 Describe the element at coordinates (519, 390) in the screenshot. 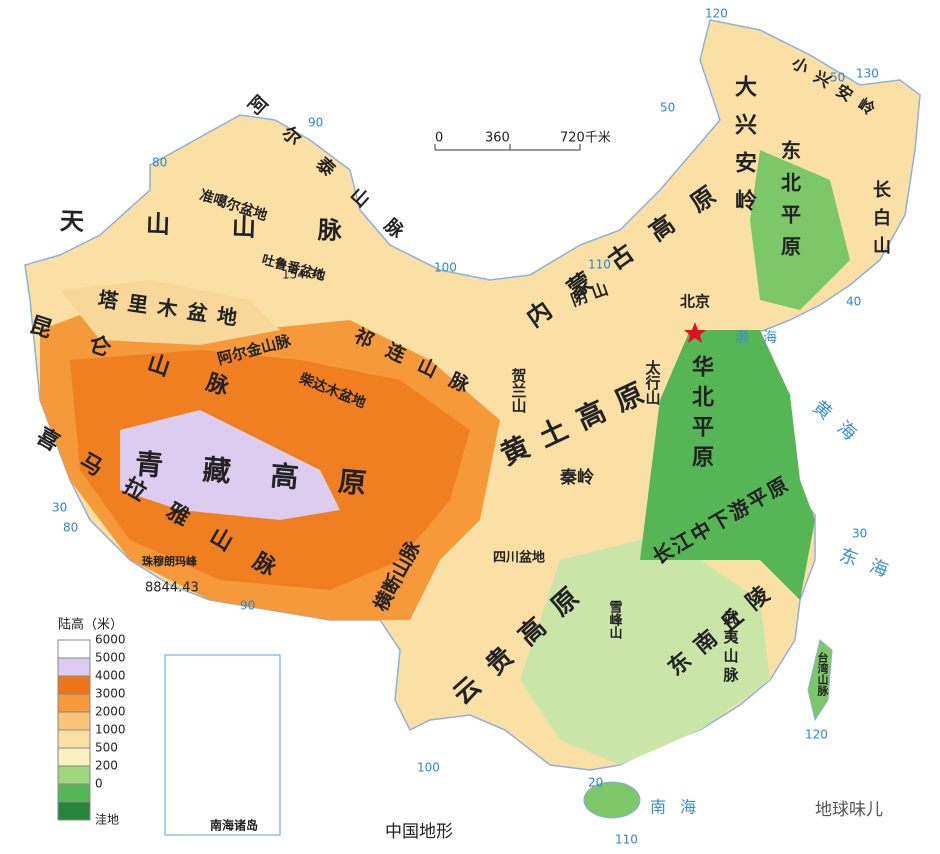

I see `landform-label: 贺兰山` at that location.